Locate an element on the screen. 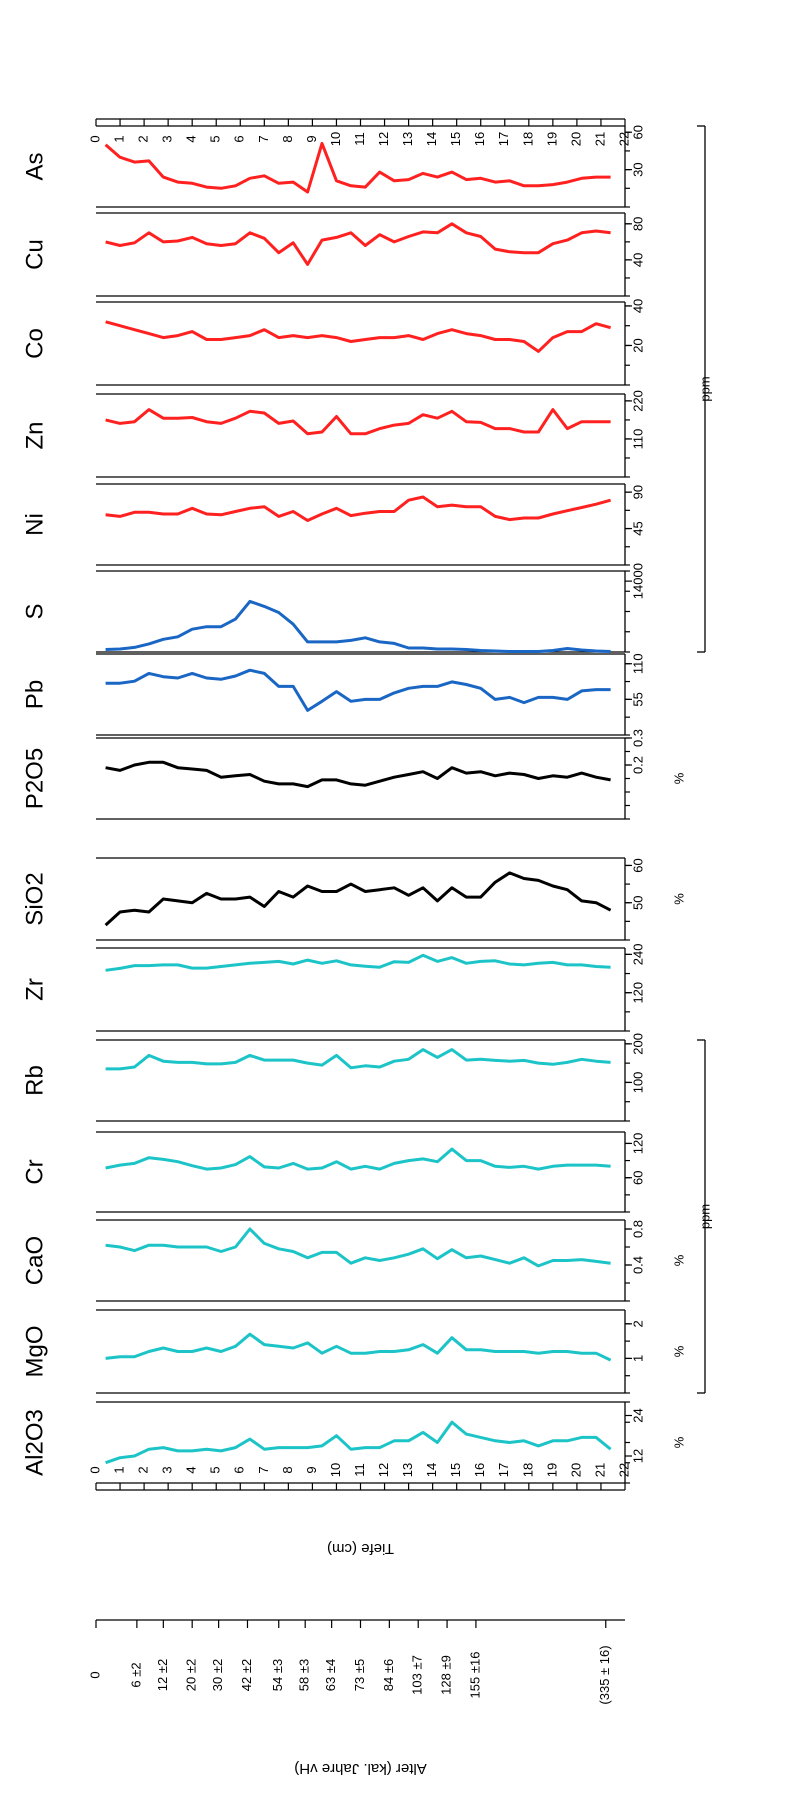 The width and height of the screenshot is (797, 1802). value-tick-label: 100 is located at coordinates (637, 1083).